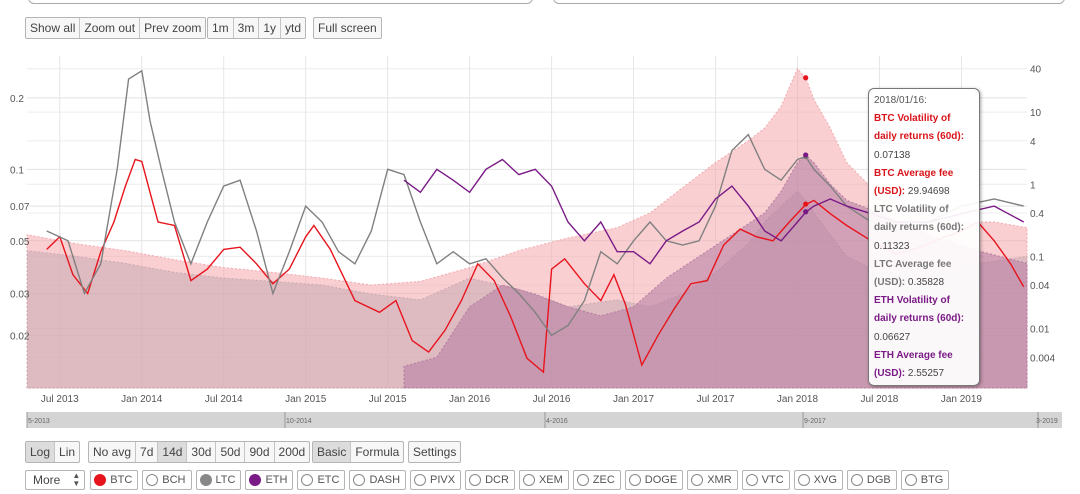  Describe the element at coordinates (962, 399) in the screenshot. I see `x-tick-label: Jan 2019` at that location.